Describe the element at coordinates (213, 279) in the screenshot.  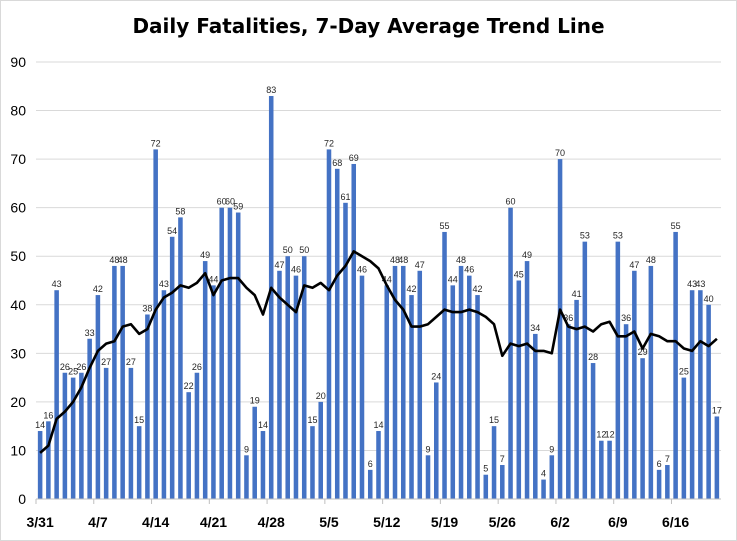
I see `data-label: 44` at that location.